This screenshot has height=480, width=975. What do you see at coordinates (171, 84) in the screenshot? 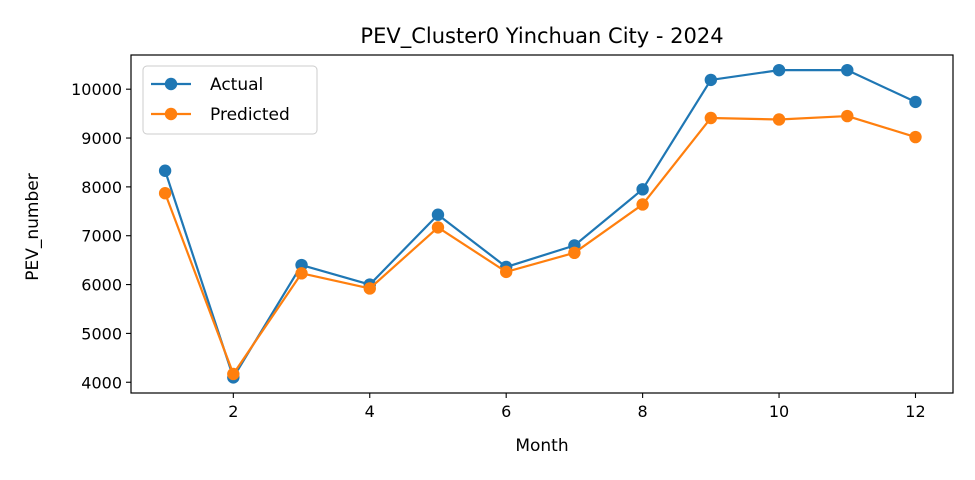
I see `legend-marker-actual` at bounding box center [171, 84].